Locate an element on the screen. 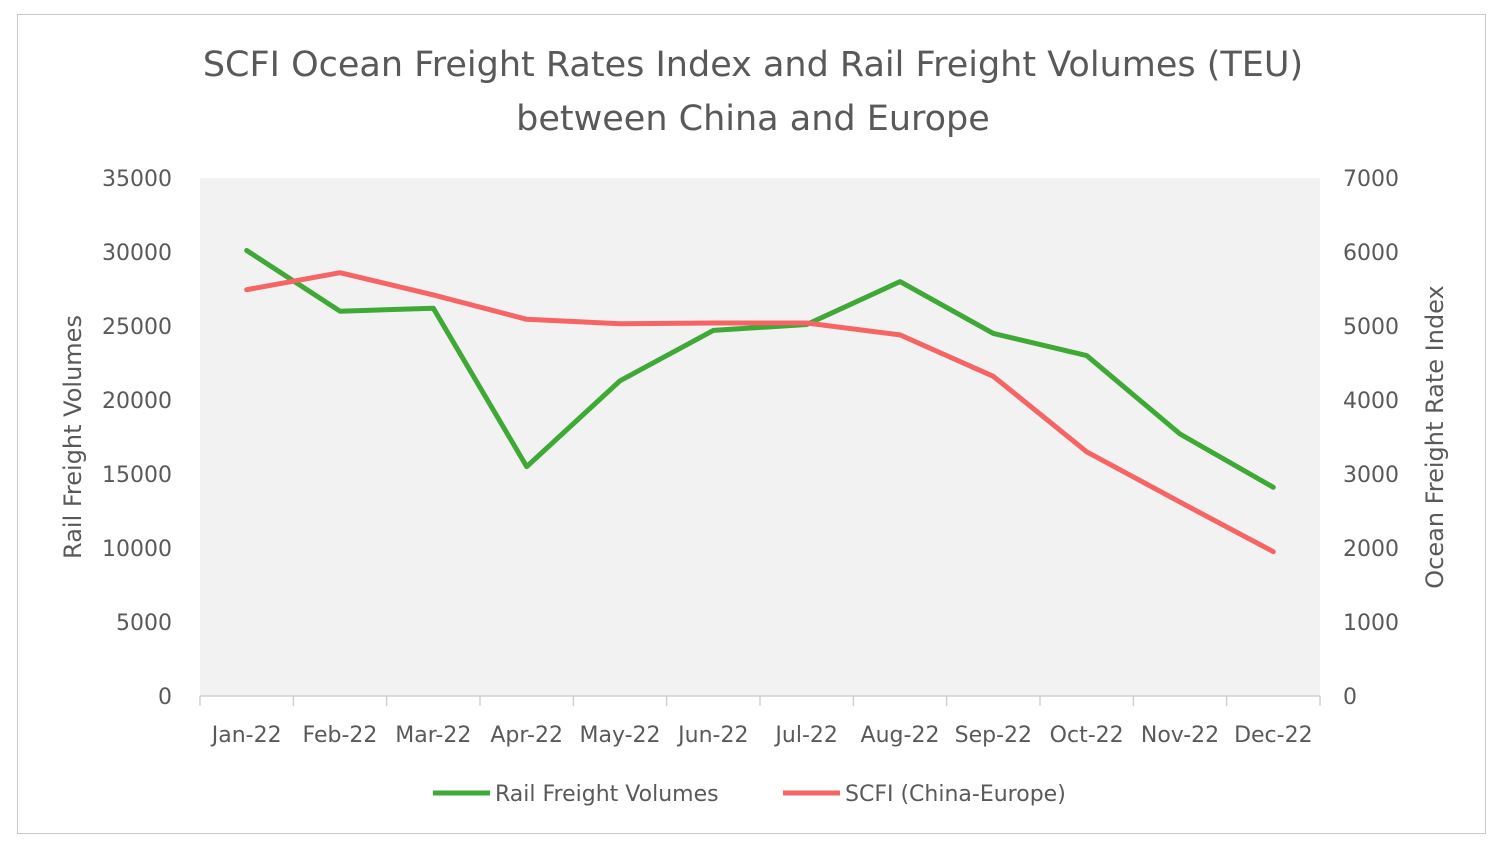  y-tick-label: 35000 is located at coordinates (137, 179).